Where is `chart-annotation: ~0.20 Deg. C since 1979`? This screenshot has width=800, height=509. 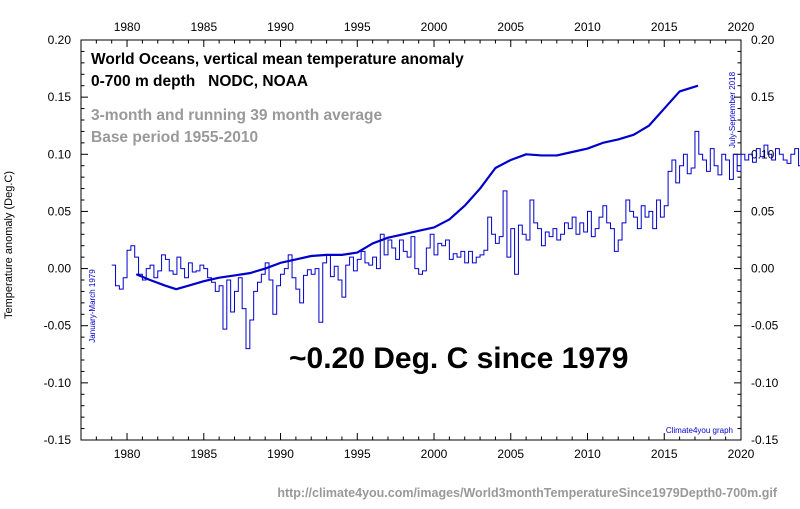
chart-annotation: ~0.20 Deg. C since 1979 is located at coordinates (458, 358).